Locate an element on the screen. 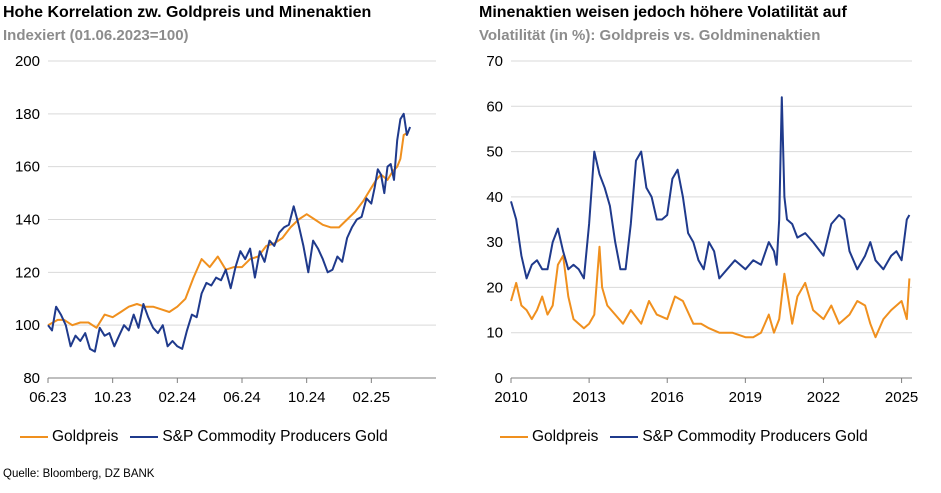  y-tick-label: 140 is located at coordinates (27, 220).